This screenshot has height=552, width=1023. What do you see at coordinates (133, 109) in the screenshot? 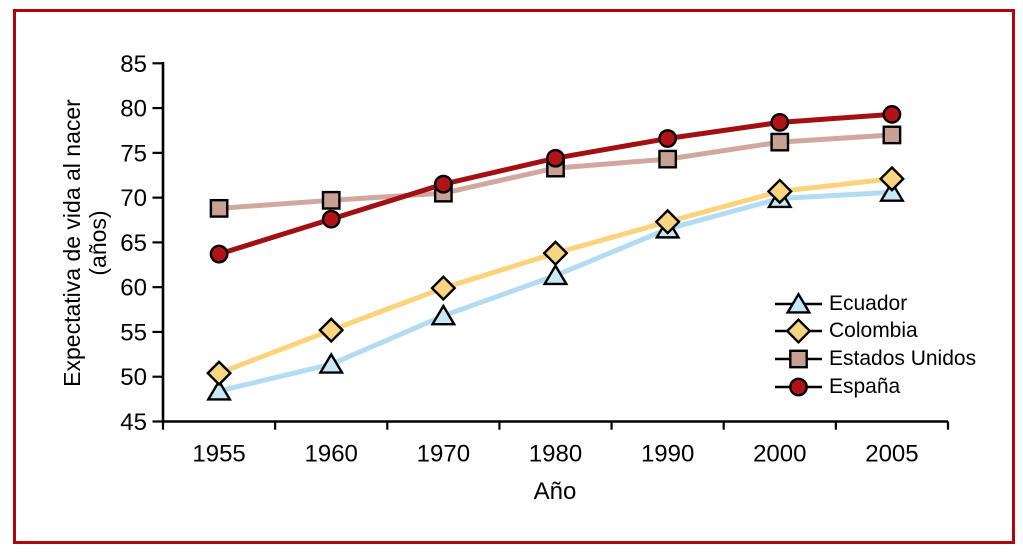
I see `y-tick-label: 80` at bounding box center [133, 109].